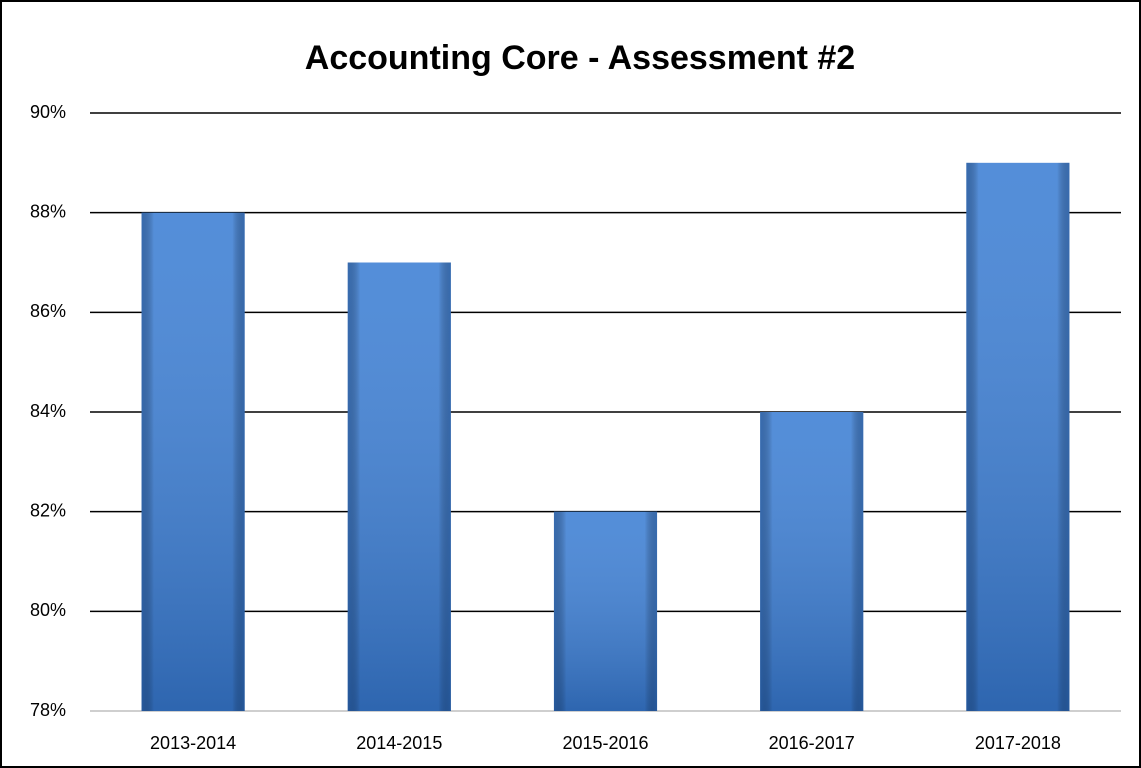  Describe the element at coordinates (1018, 743) in the screenshot. I see `x-tick-label: 2017-2018` at that location.